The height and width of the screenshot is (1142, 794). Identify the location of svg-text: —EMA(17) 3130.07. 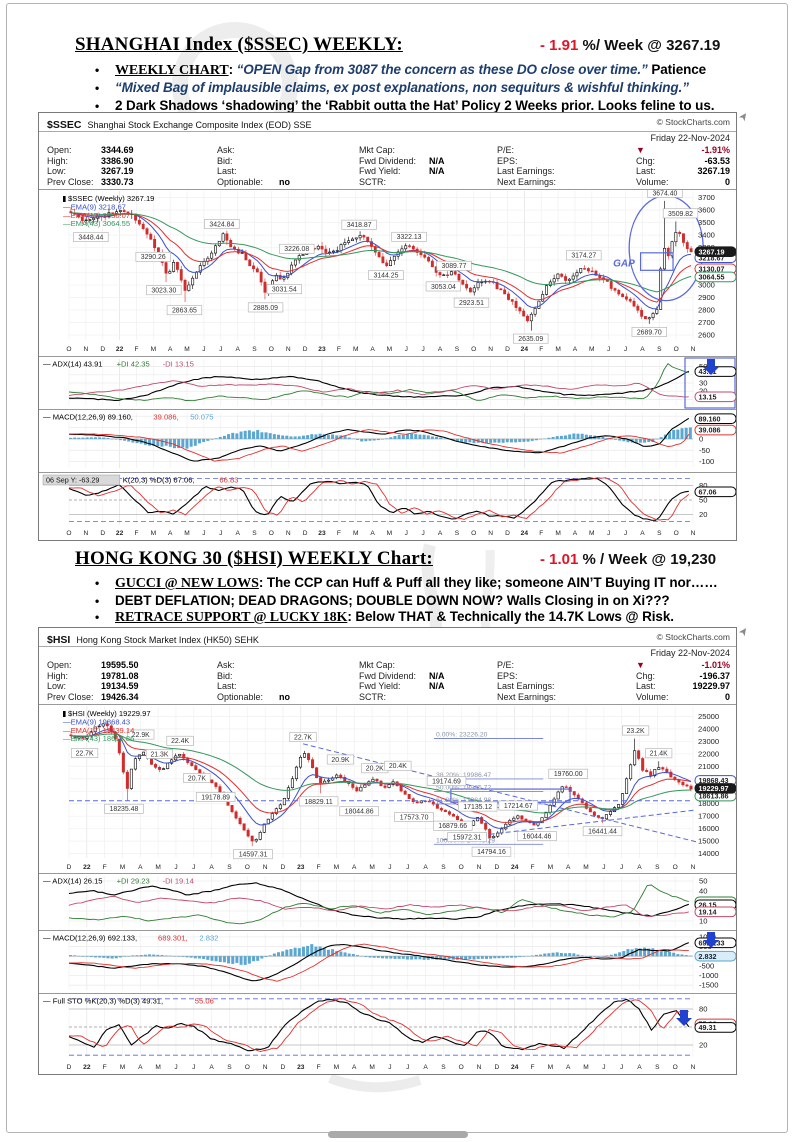
(96, 215).